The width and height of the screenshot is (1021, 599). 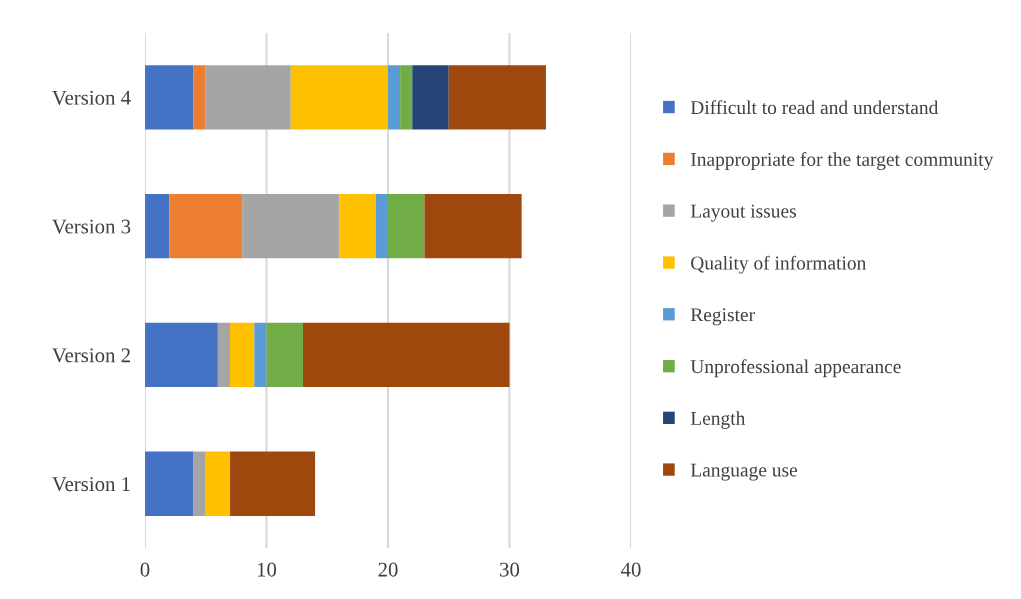 What do you see at coordinates (722, 317) in the screenshot?
I see `legend-label: Register` at bounding box center [722, 317].